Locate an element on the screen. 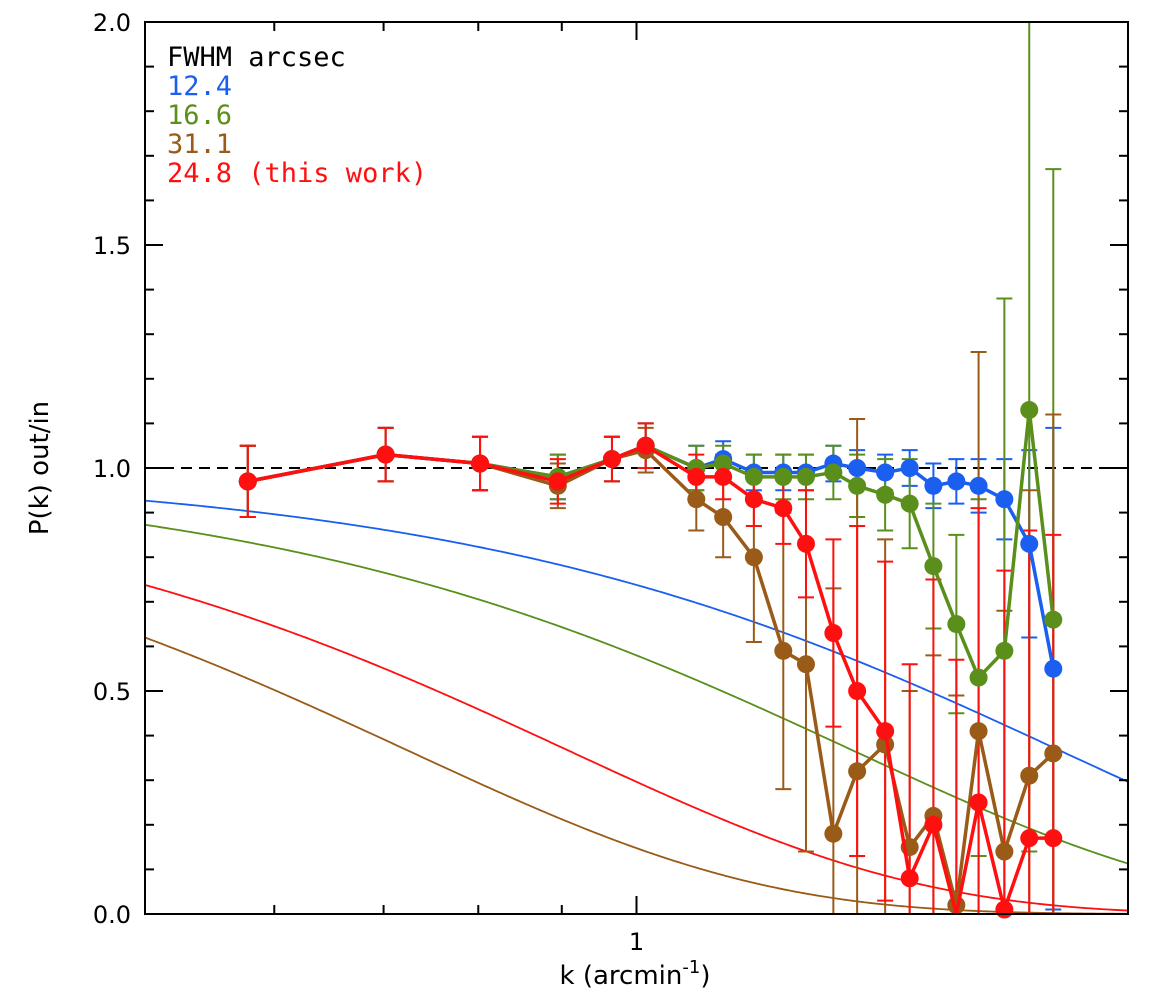 The height and width of the screenshot is (1002, 1152). y-tick-label: 1.5 is located at coordinates (112, 246).